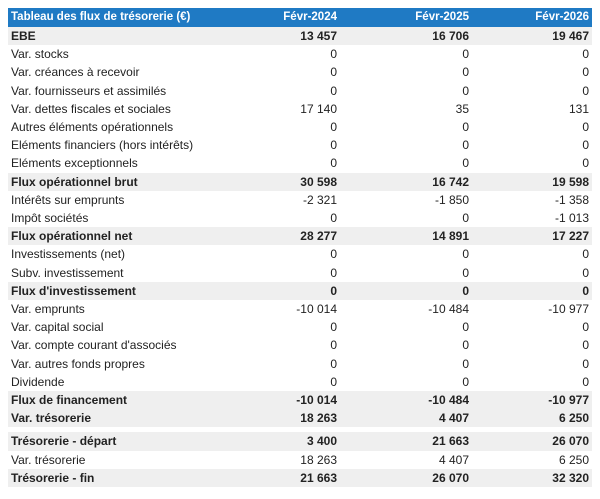 This screenshot has height=499, width=600. I want to click on table-row: Trésorerie - fin 21 663 26 070 32 320, so click(300, 478).